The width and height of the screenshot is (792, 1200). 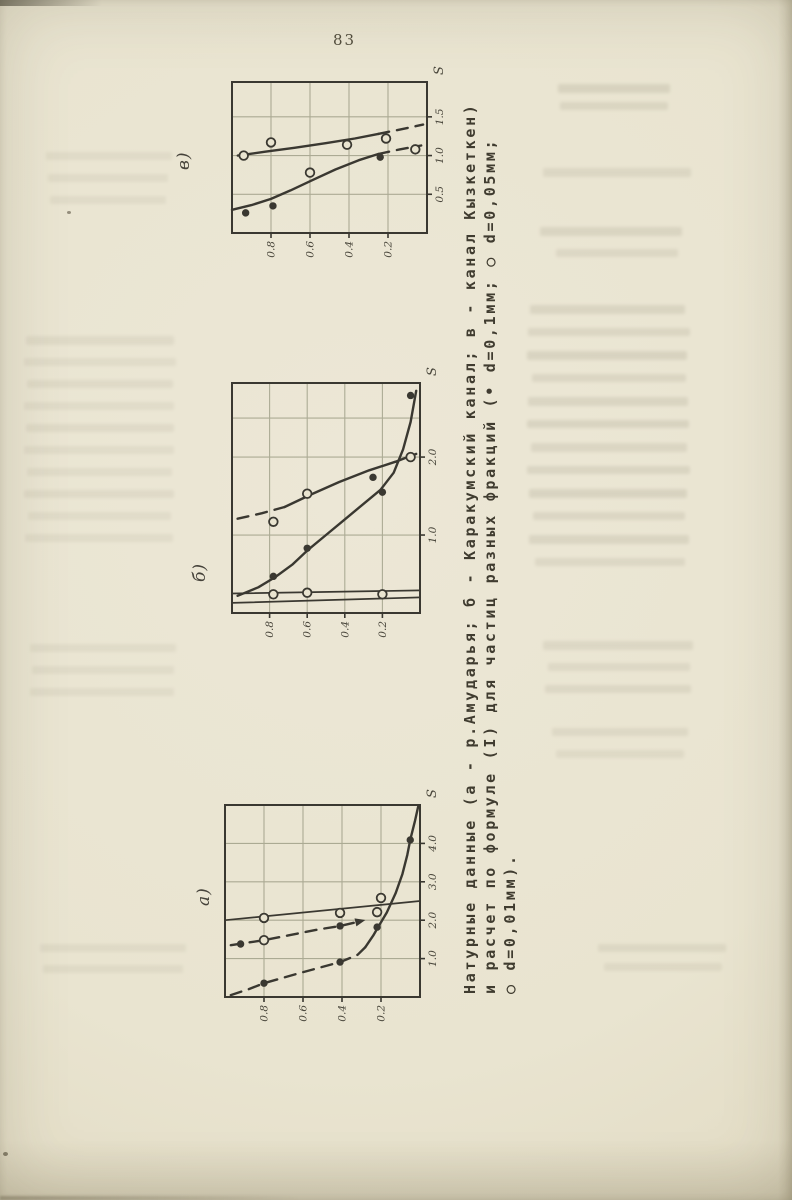 What do you see at coordinates (440, 116) in the screenshot?
I see `svg-text: 1.5` at bounding box center [440, 116].